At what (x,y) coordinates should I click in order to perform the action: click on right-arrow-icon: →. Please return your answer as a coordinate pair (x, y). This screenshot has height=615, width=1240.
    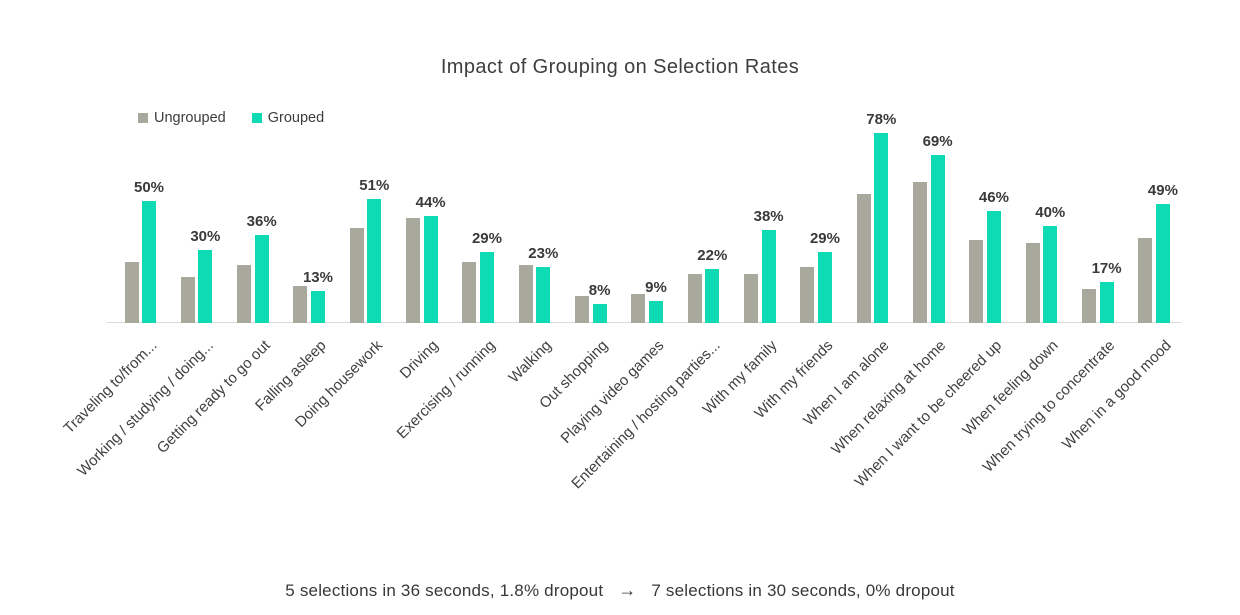
    Looking at the image, I should click on (627, 590).